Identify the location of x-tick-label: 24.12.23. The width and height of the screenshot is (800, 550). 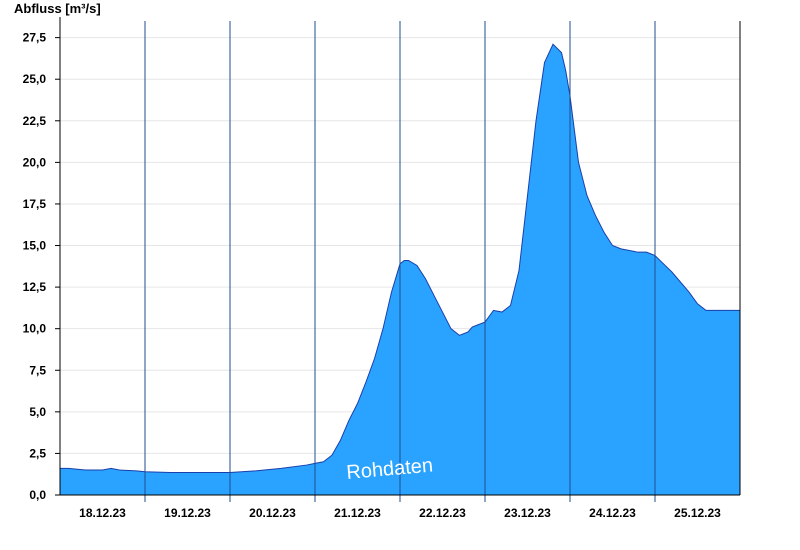
(612, 513).